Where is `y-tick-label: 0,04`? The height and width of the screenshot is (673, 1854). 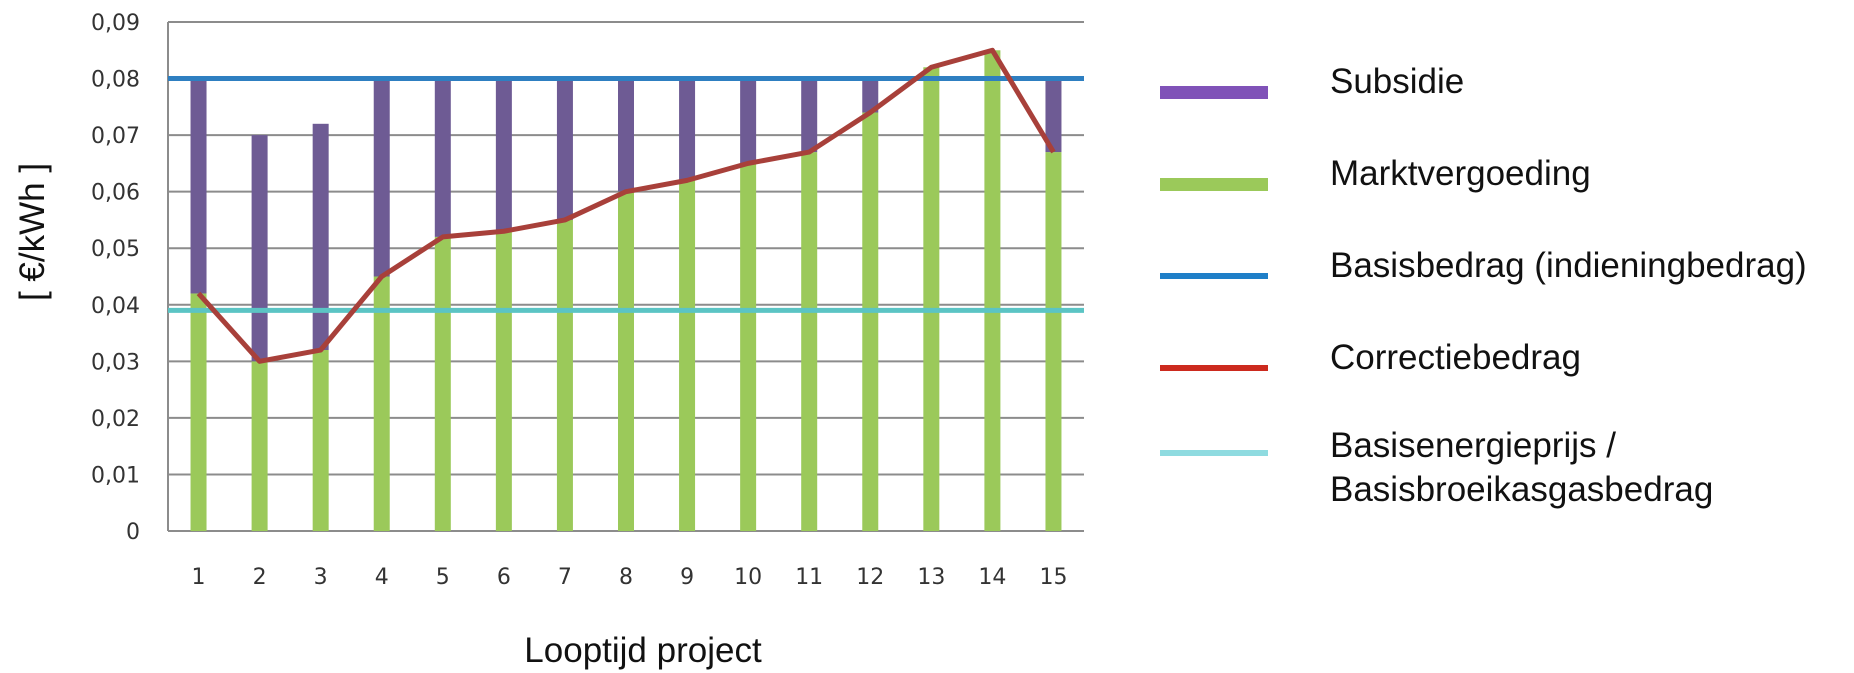 y-tick-label: 0,04 is located at coordinates (115, 306).